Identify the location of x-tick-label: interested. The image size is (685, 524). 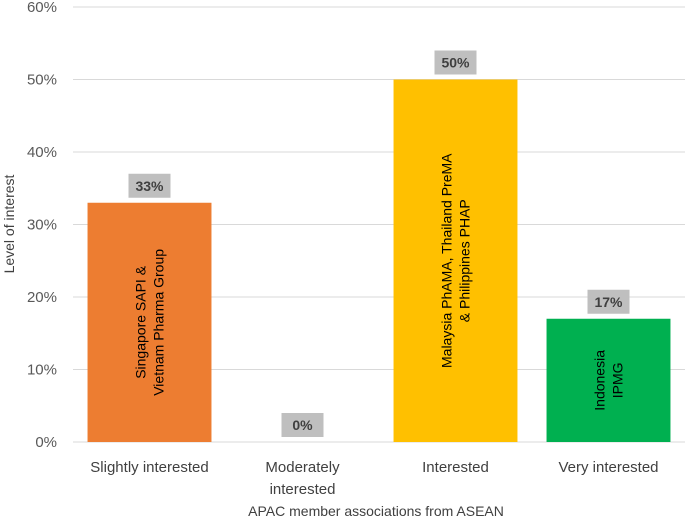
(303, 489).